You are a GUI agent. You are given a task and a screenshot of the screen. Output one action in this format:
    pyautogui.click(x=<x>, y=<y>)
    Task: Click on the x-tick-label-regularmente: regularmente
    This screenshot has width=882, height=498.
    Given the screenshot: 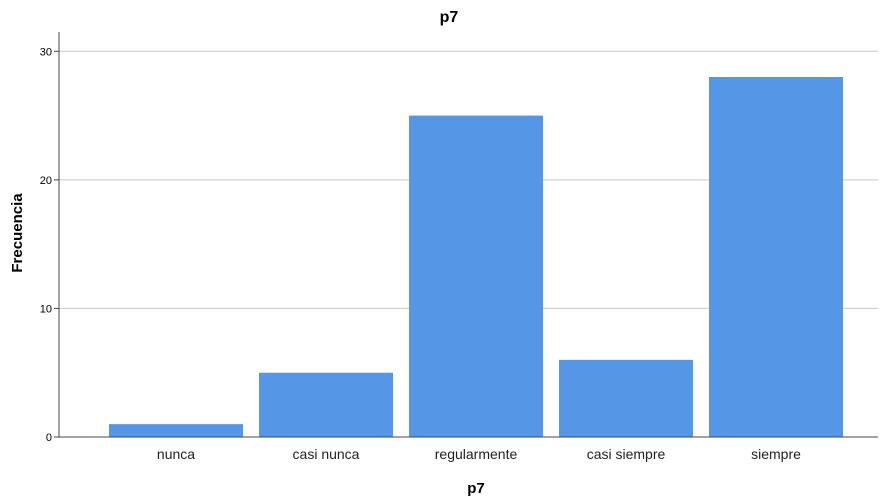 What is the action you would take?
    pyautogui.click(x=476, y=454)
    